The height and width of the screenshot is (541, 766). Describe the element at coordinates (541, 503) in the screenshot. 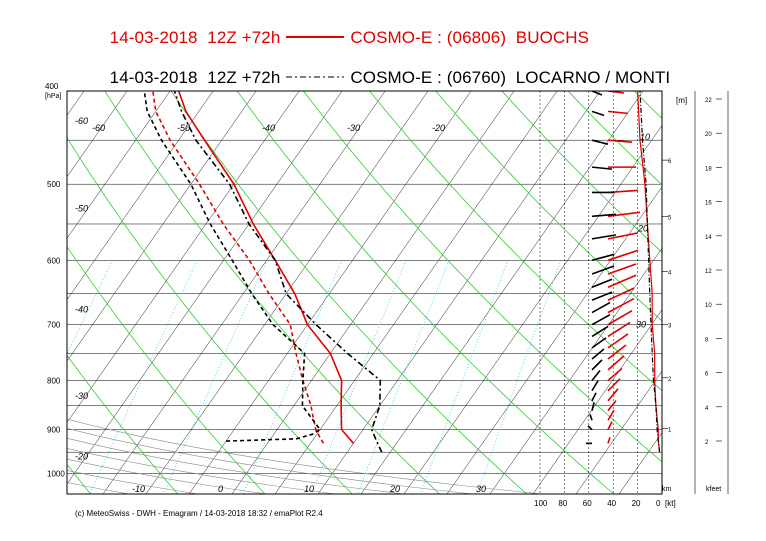

I see `wind-speed-tick-label: 100` at that location.